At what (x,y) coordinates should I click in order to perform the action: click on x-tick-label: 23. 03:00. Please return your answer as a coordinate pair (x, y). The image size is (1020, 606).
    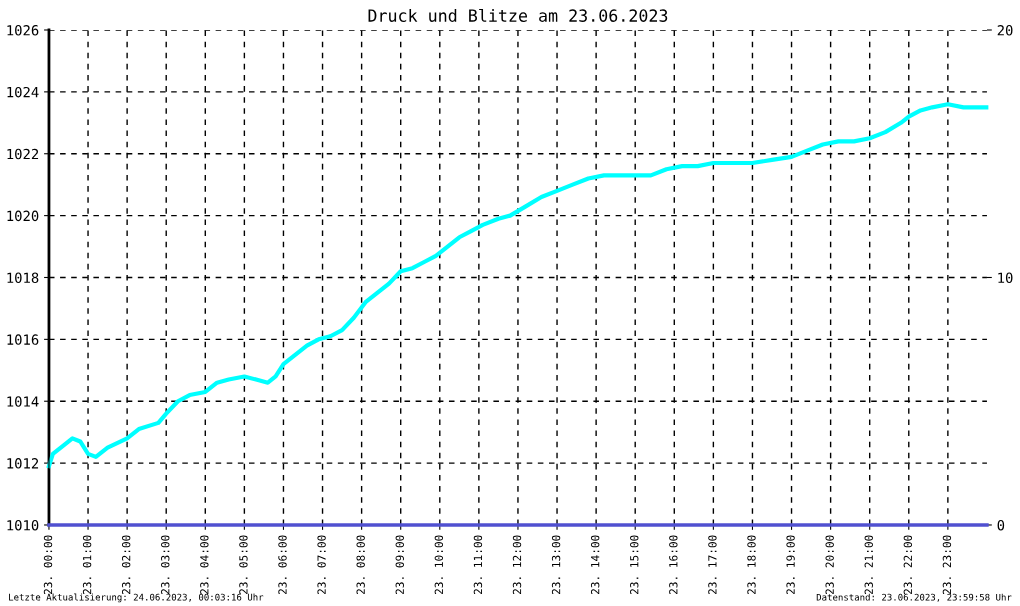
    Looking at the image, I should click on (165, 565).